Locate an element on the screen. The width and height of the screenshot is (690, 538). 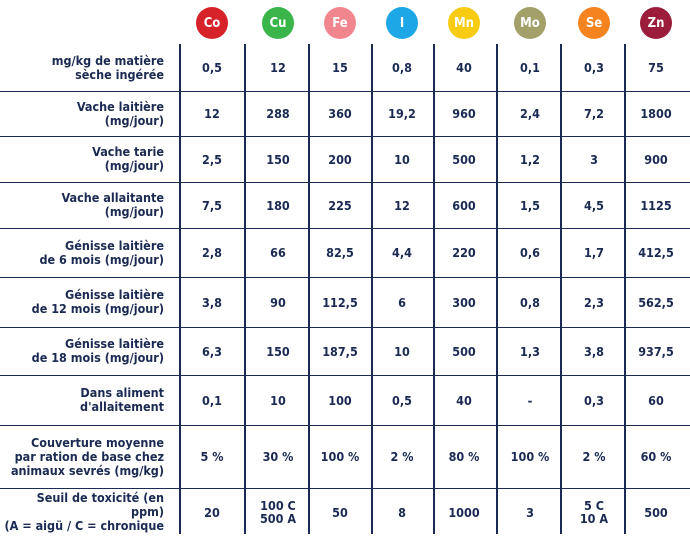
value-cell-i: 12 is located at coordinates (402, 205).